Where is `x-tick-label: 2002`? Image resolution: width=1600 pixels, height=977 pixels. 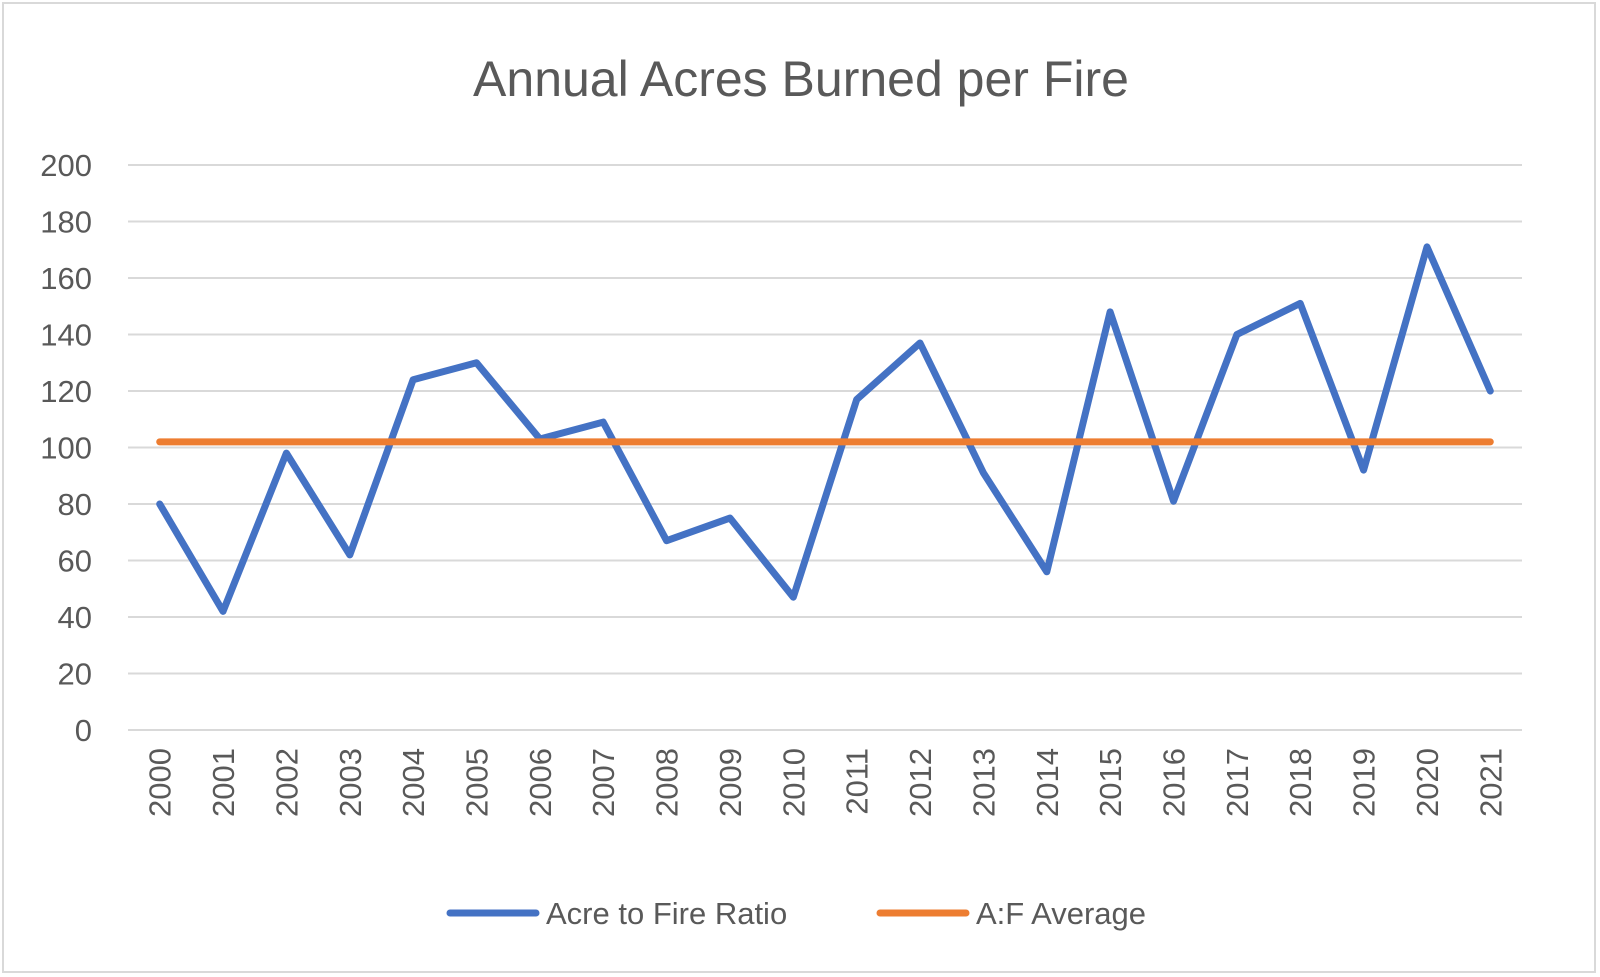
x-tick-label: 2002 is located at coordinates (286, 782).